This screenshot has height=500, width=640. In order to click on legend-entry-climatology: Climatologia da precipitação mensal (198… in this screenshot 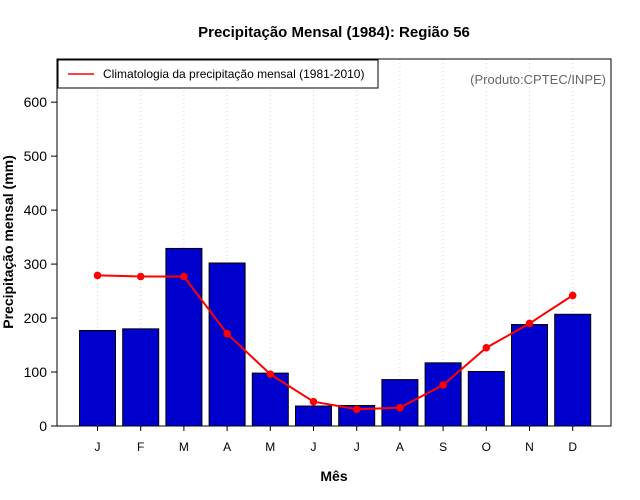, I will do `click(233, 74)`.